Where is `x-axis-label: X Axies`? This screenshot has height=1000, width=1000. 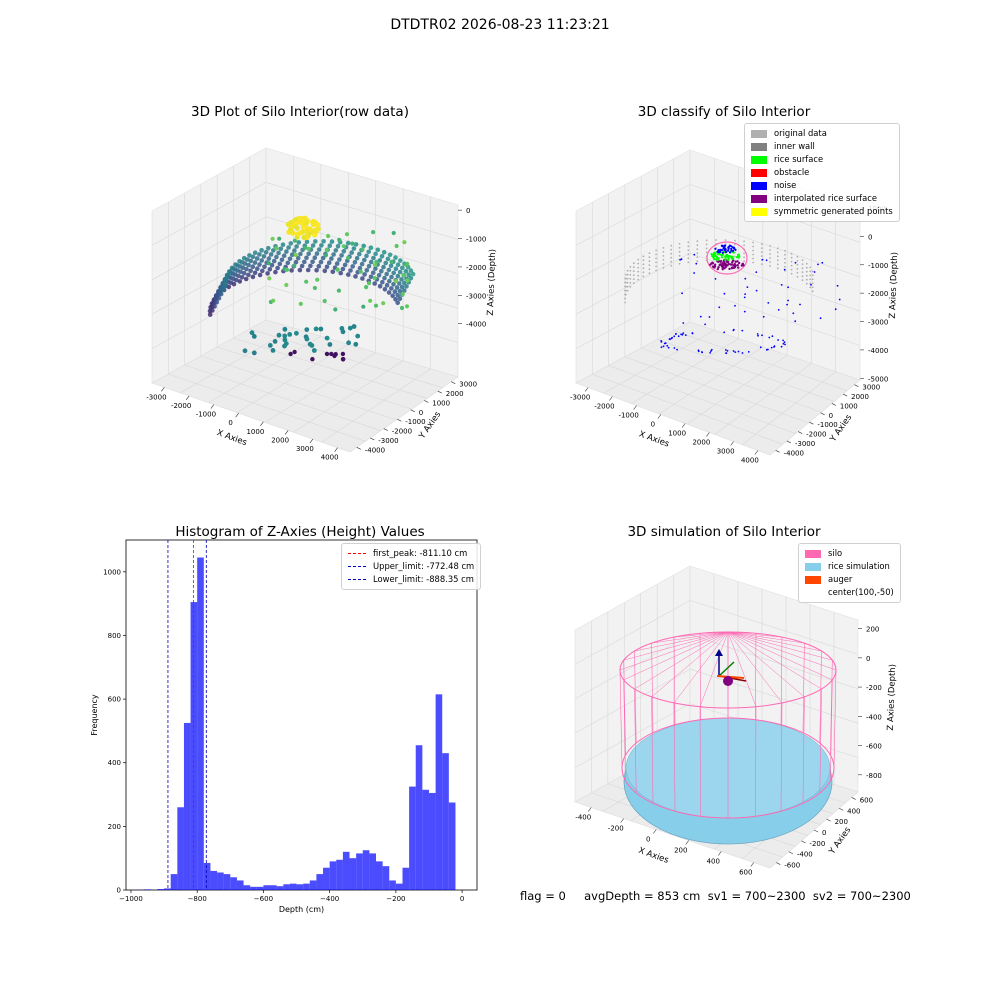
x-axis-label: X Axies is located at coordinates (653, 856).